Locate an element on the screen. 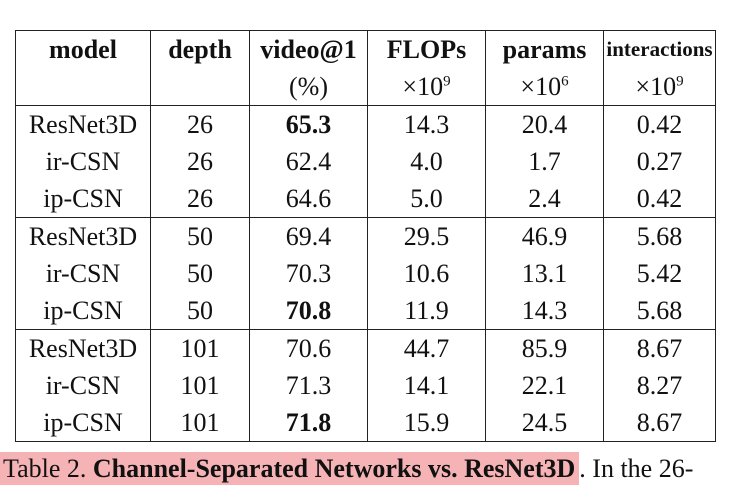 The width and height of the screenshot is (745, 490). unit-interactions-base: ×10 is located at coordinates (656, 86).